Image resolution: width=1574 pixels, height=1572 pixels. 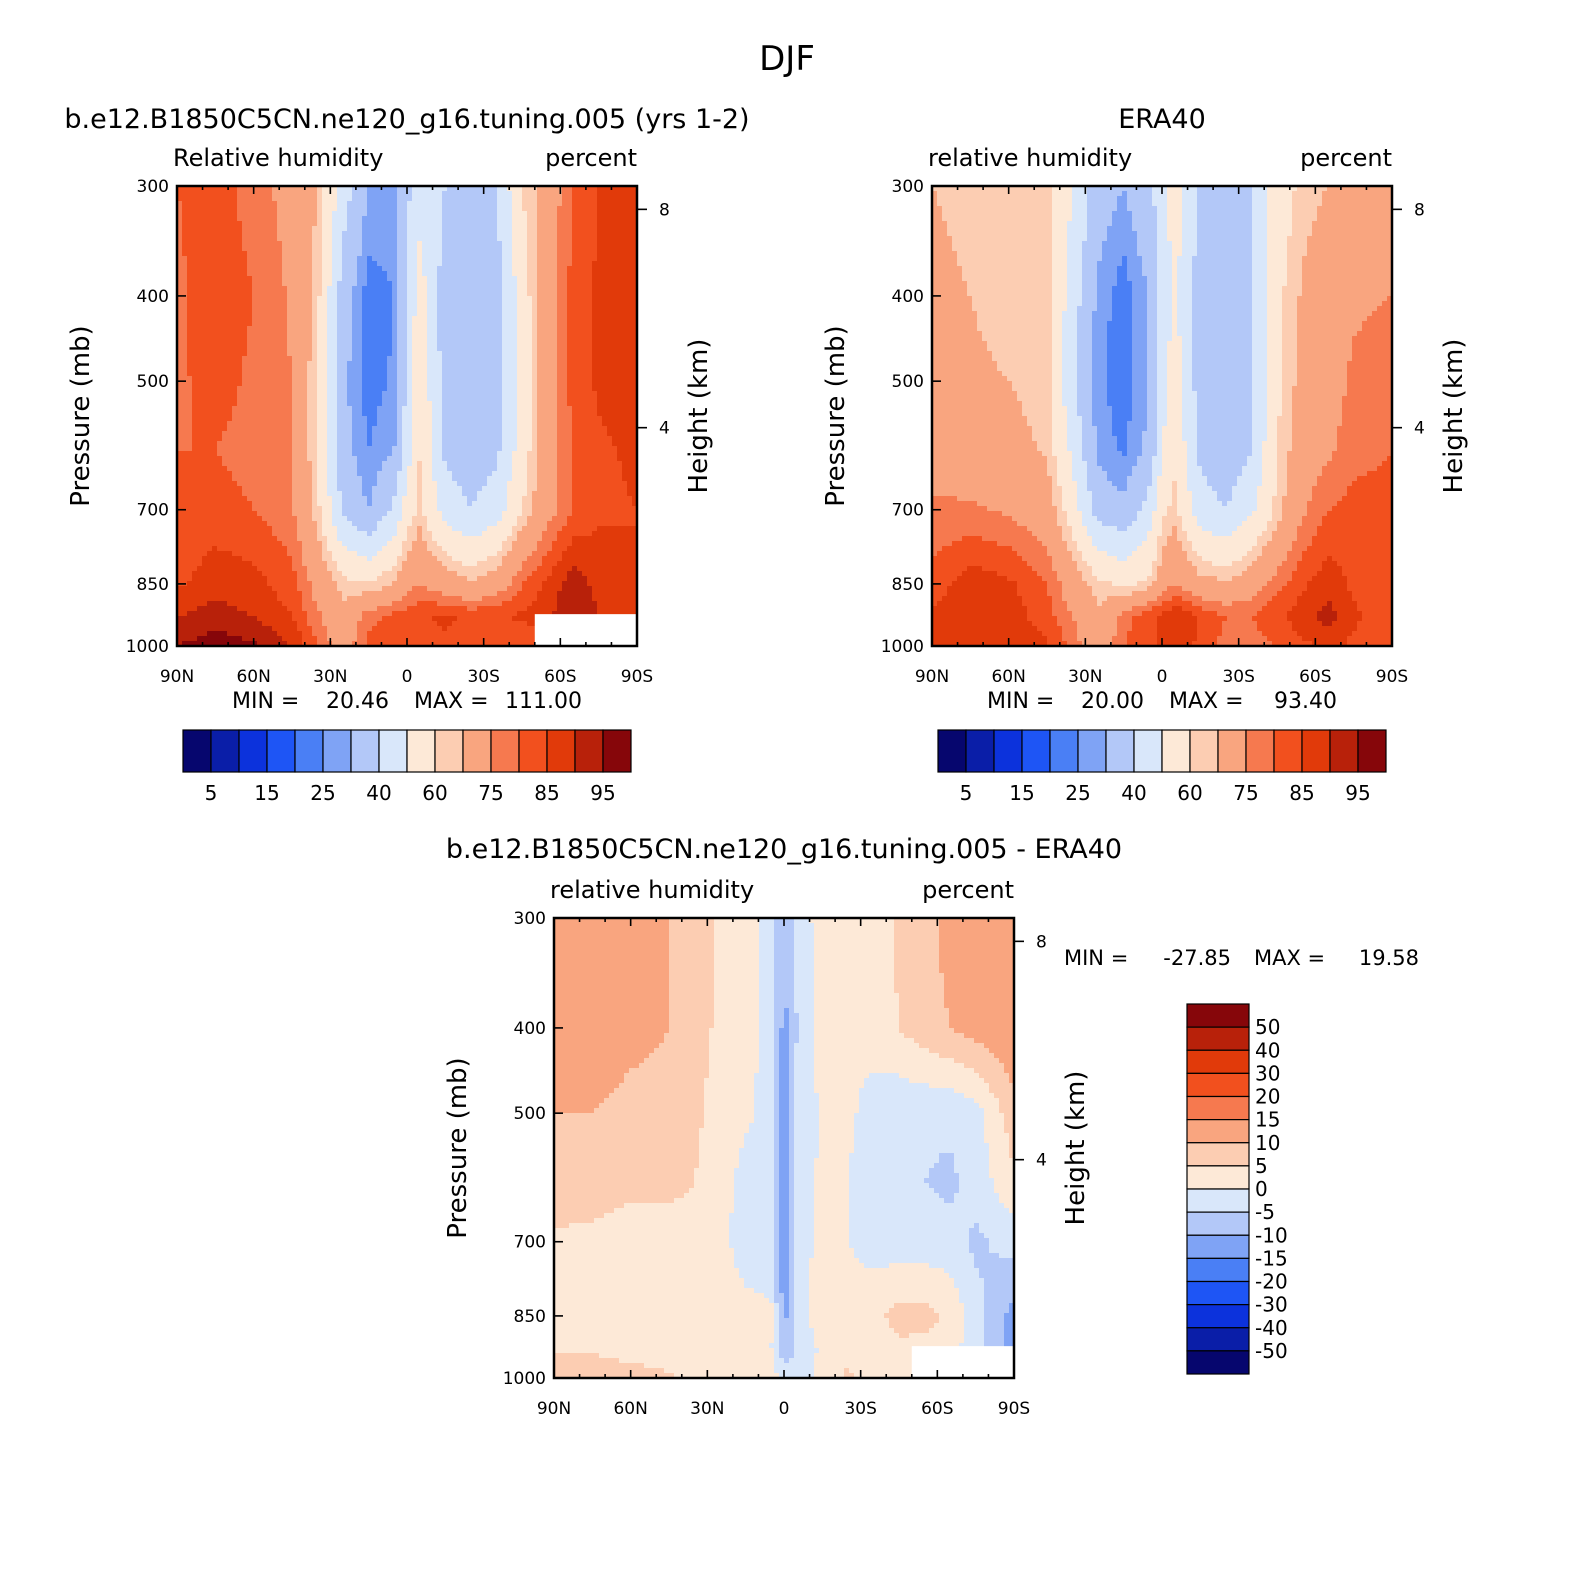 What do you see at coordinates (1271, 1282) in the screenshot?
I see `colorbar-label: -20` at bounding box center [1271, 1282].